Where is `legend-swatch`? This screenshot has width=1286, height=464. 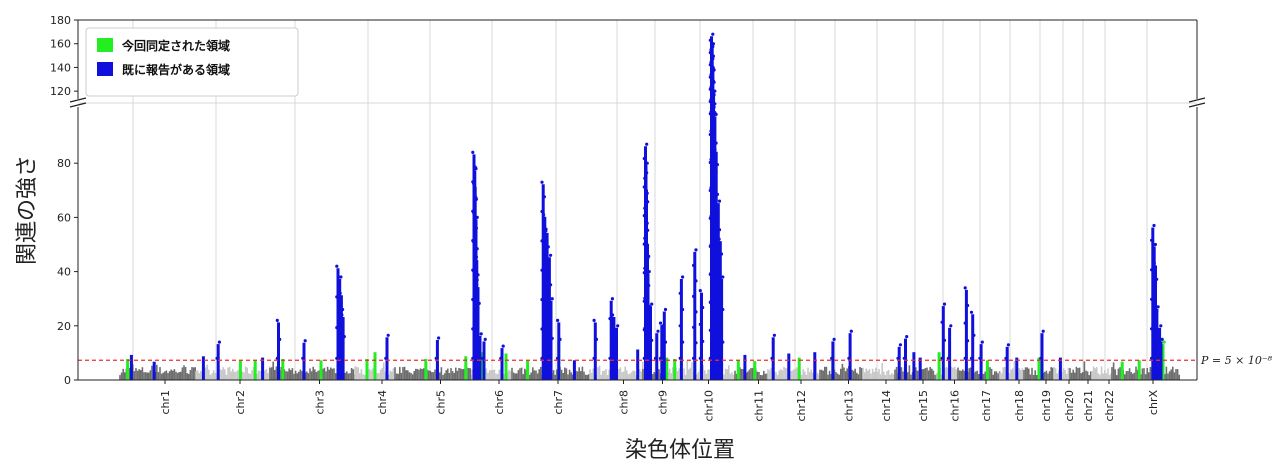
legend-swatch is located at coordinates (105, 69).